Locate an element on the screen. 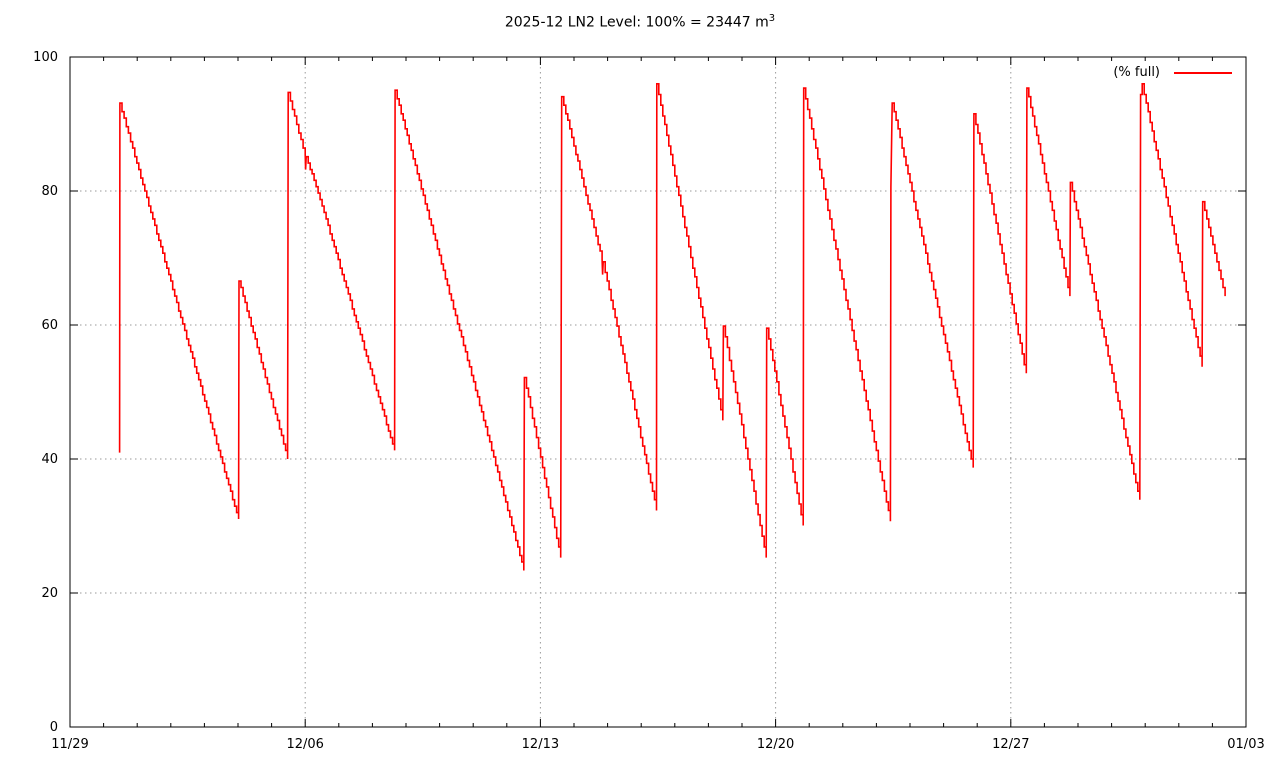 Image resolution: width=1280 pixels, height=768 pixels. legend: (% full) is located at coordinates (1172, 72).